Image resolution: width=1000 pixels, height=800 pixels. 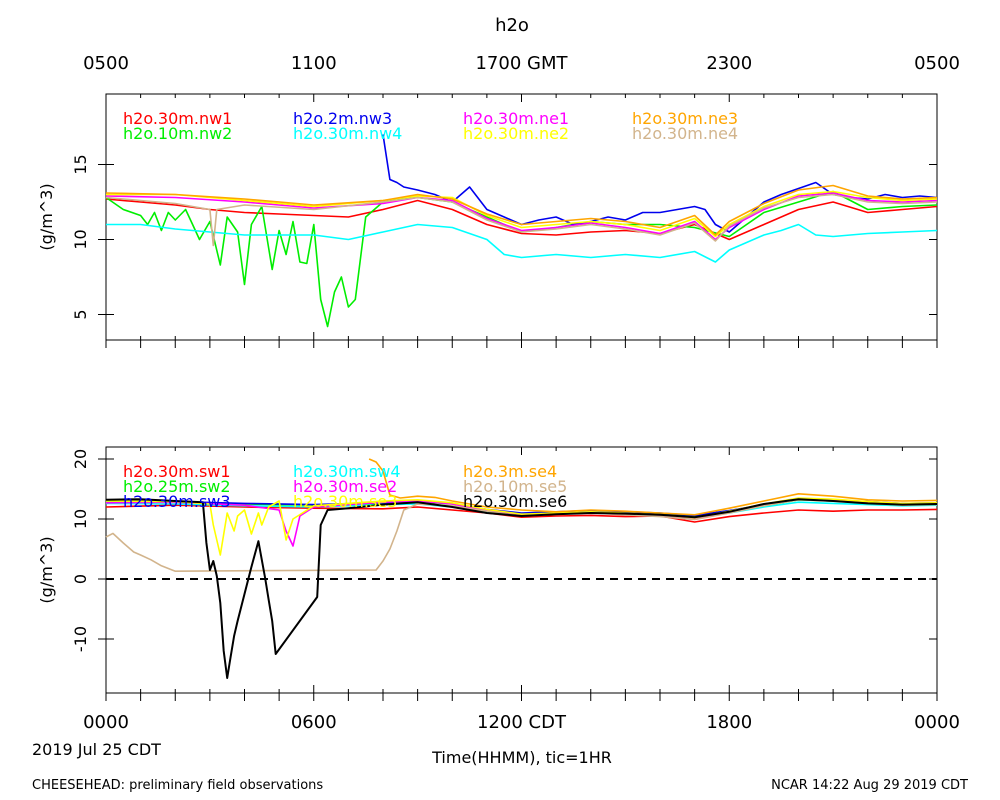 I want to click on x-tick-label: 2300, so click(x=729, y=63).